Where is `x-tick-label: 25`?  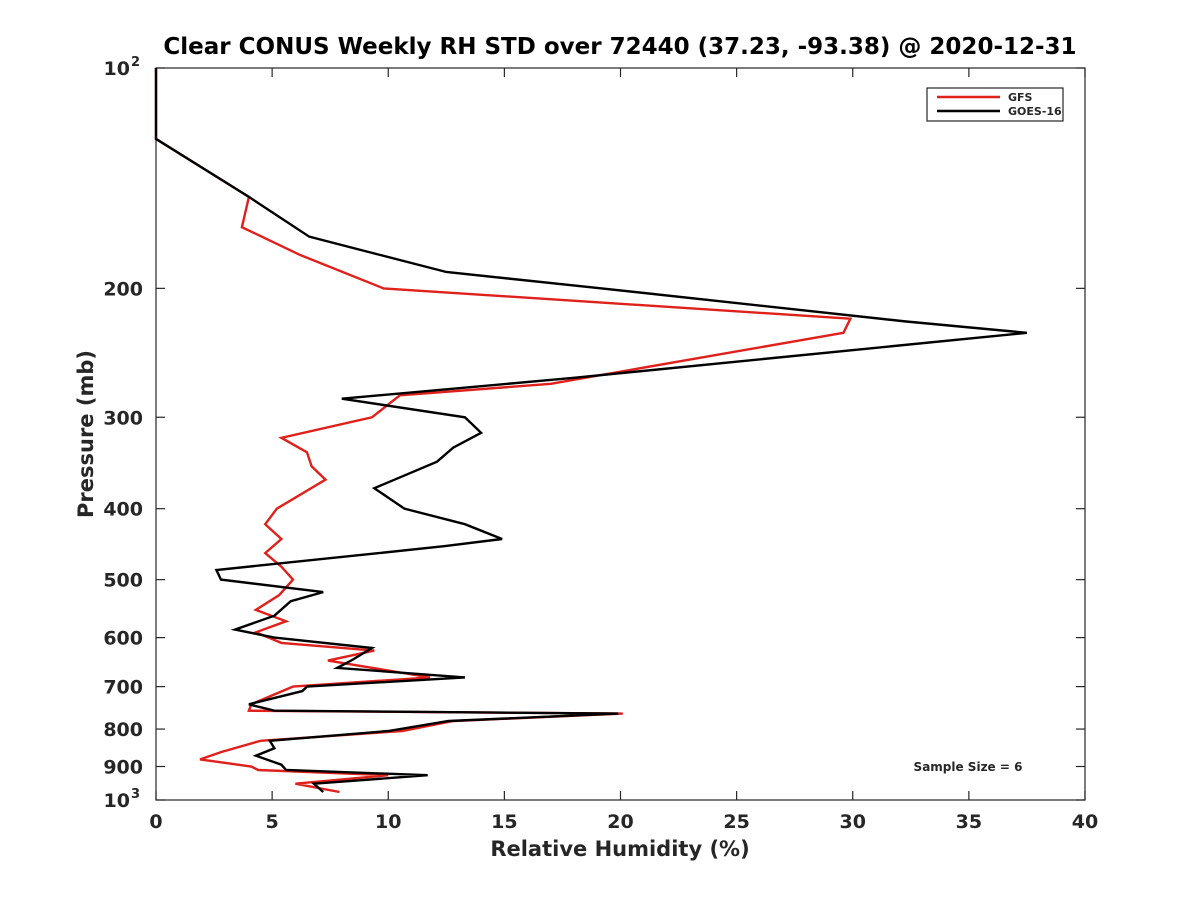
x-tick-label: 25 is located at coordinates (736, 822).